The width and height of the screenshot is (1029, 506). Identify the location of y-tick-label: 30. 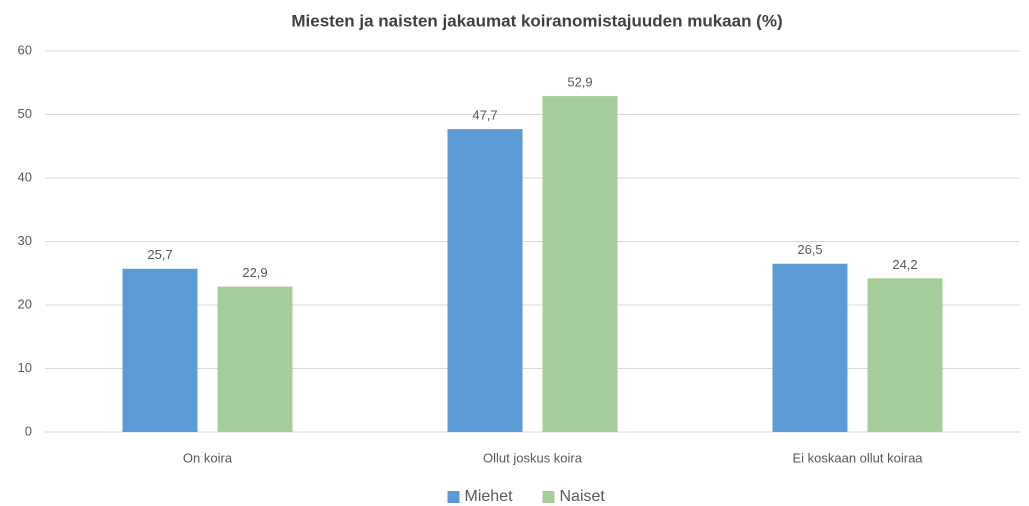
(25, 240).